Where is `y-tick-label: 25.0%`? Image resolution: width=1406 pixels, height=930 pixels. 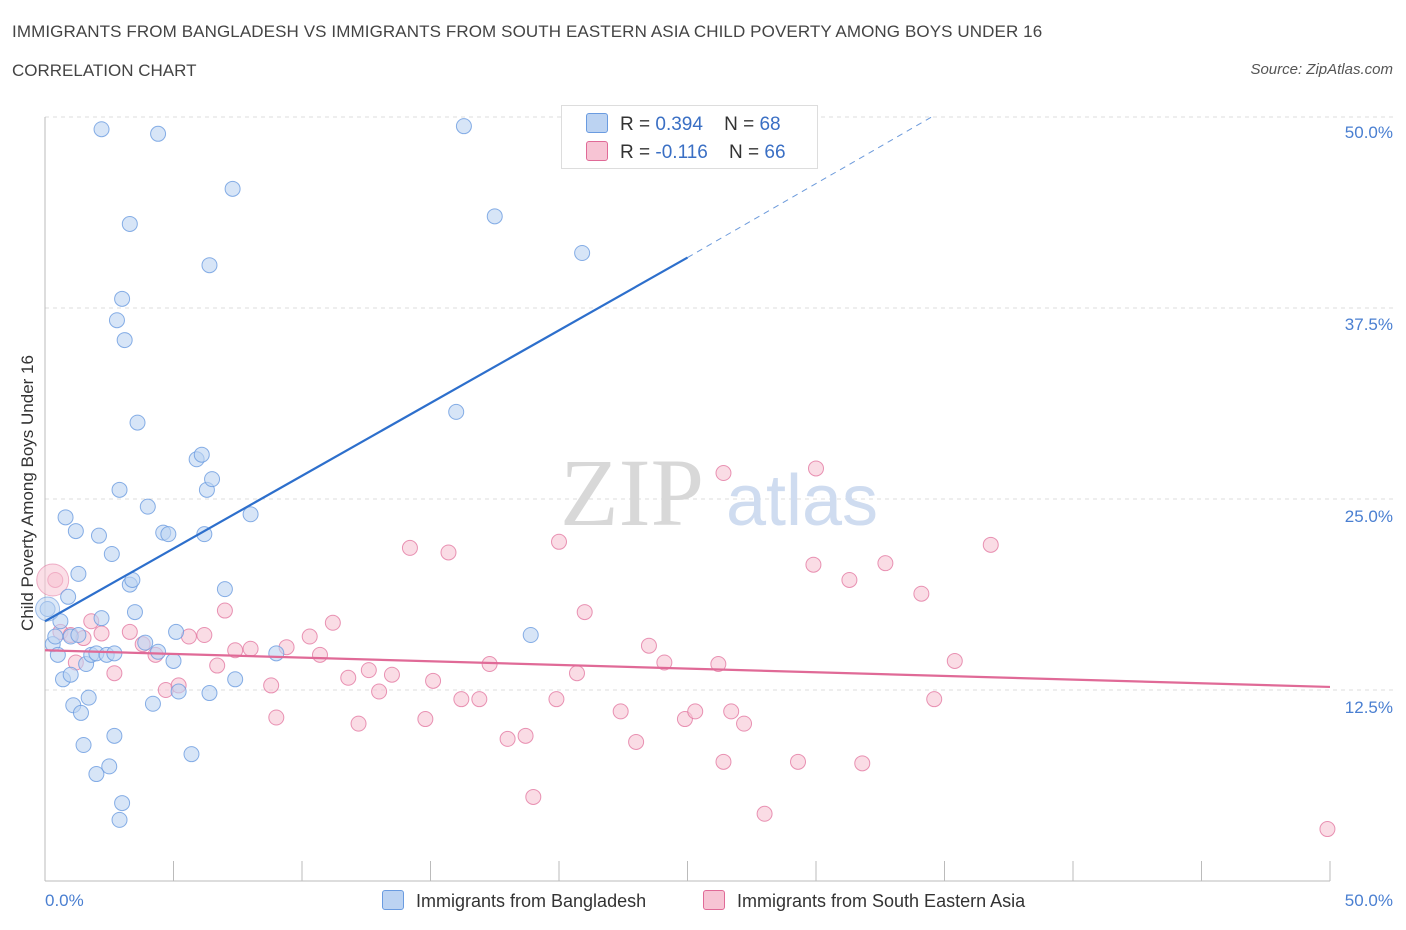 y-tick-label: 25.0% is located at coordinates (1368, 516).